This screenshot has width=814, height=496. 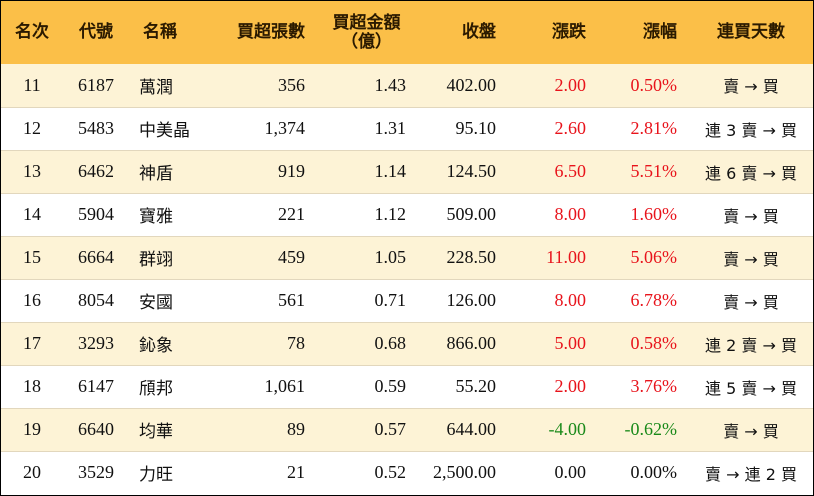 I want to click on header-amount: 買超金額 （億）, so click(x=367, y=32).